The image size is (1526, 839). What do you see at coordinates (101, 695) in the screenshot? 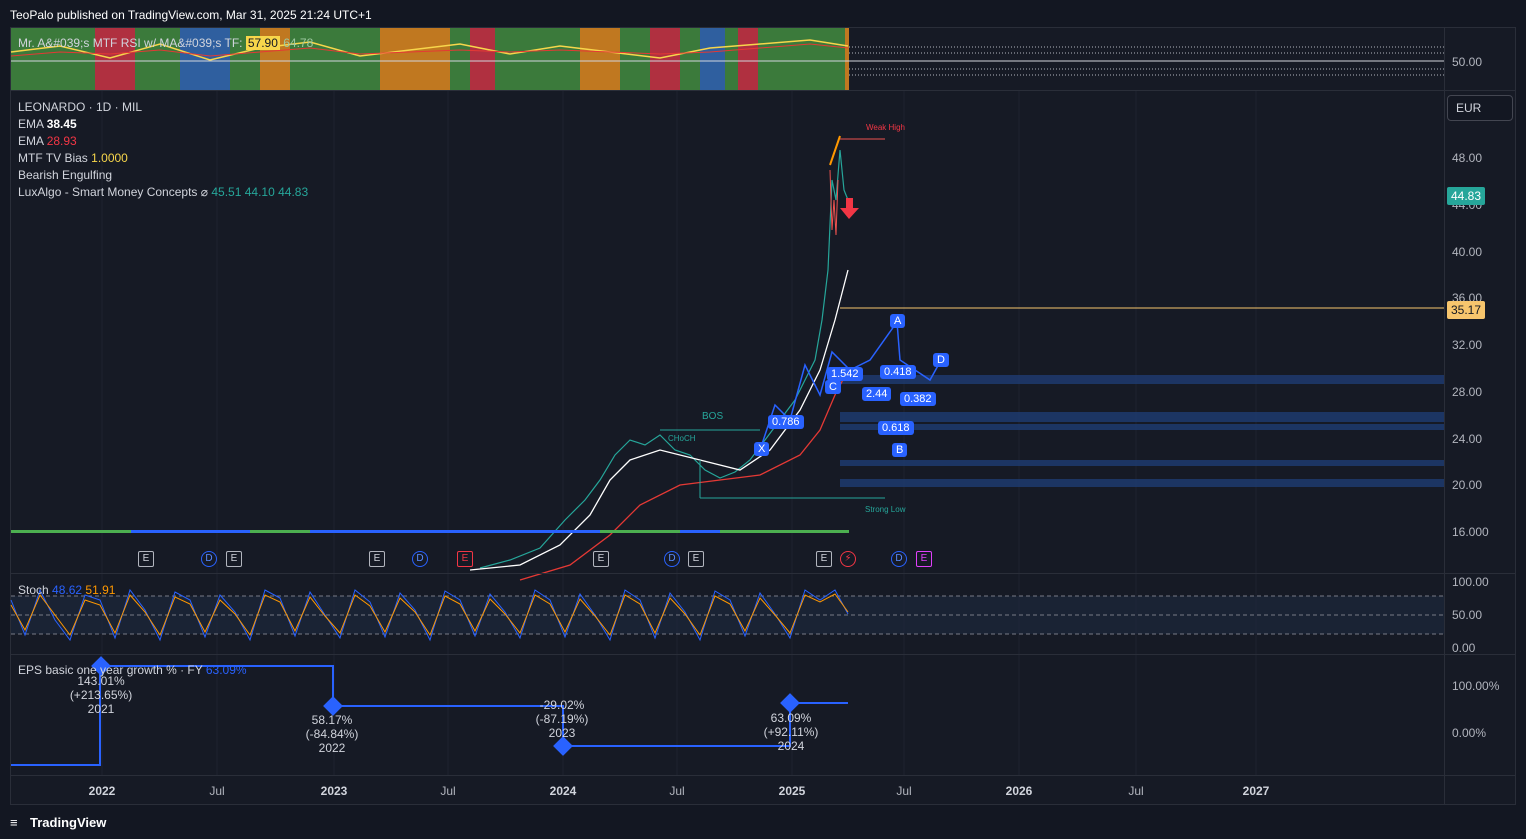
I see `eps-point-label: 143.01% (+213.65%) 2021` at bounding box center [101, 695].